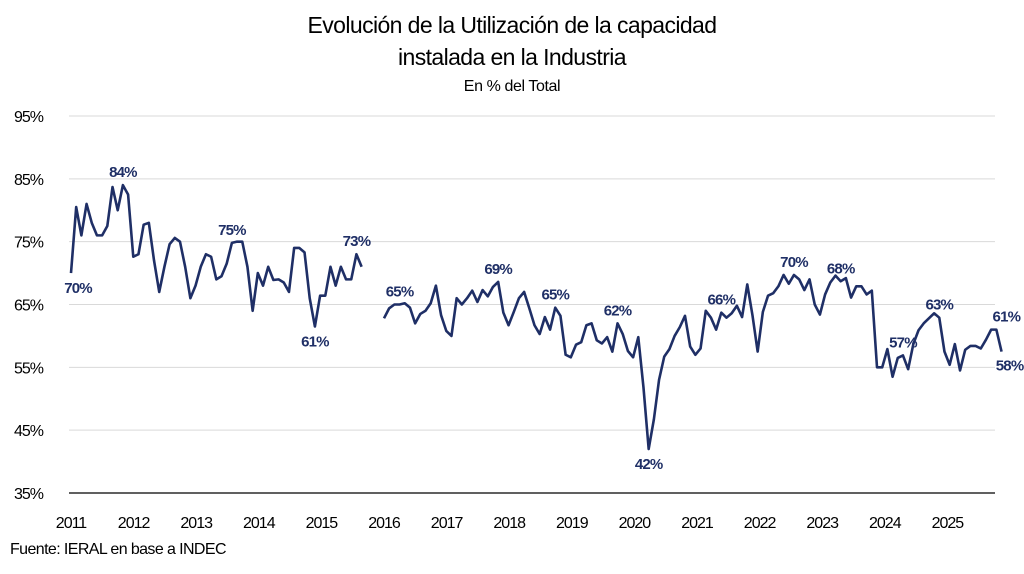 This screenshot has width=1024, height=574. Describe the element at coordinates (29, 117) in the screenshot. I see `y-tick-label: 95%` at that location.